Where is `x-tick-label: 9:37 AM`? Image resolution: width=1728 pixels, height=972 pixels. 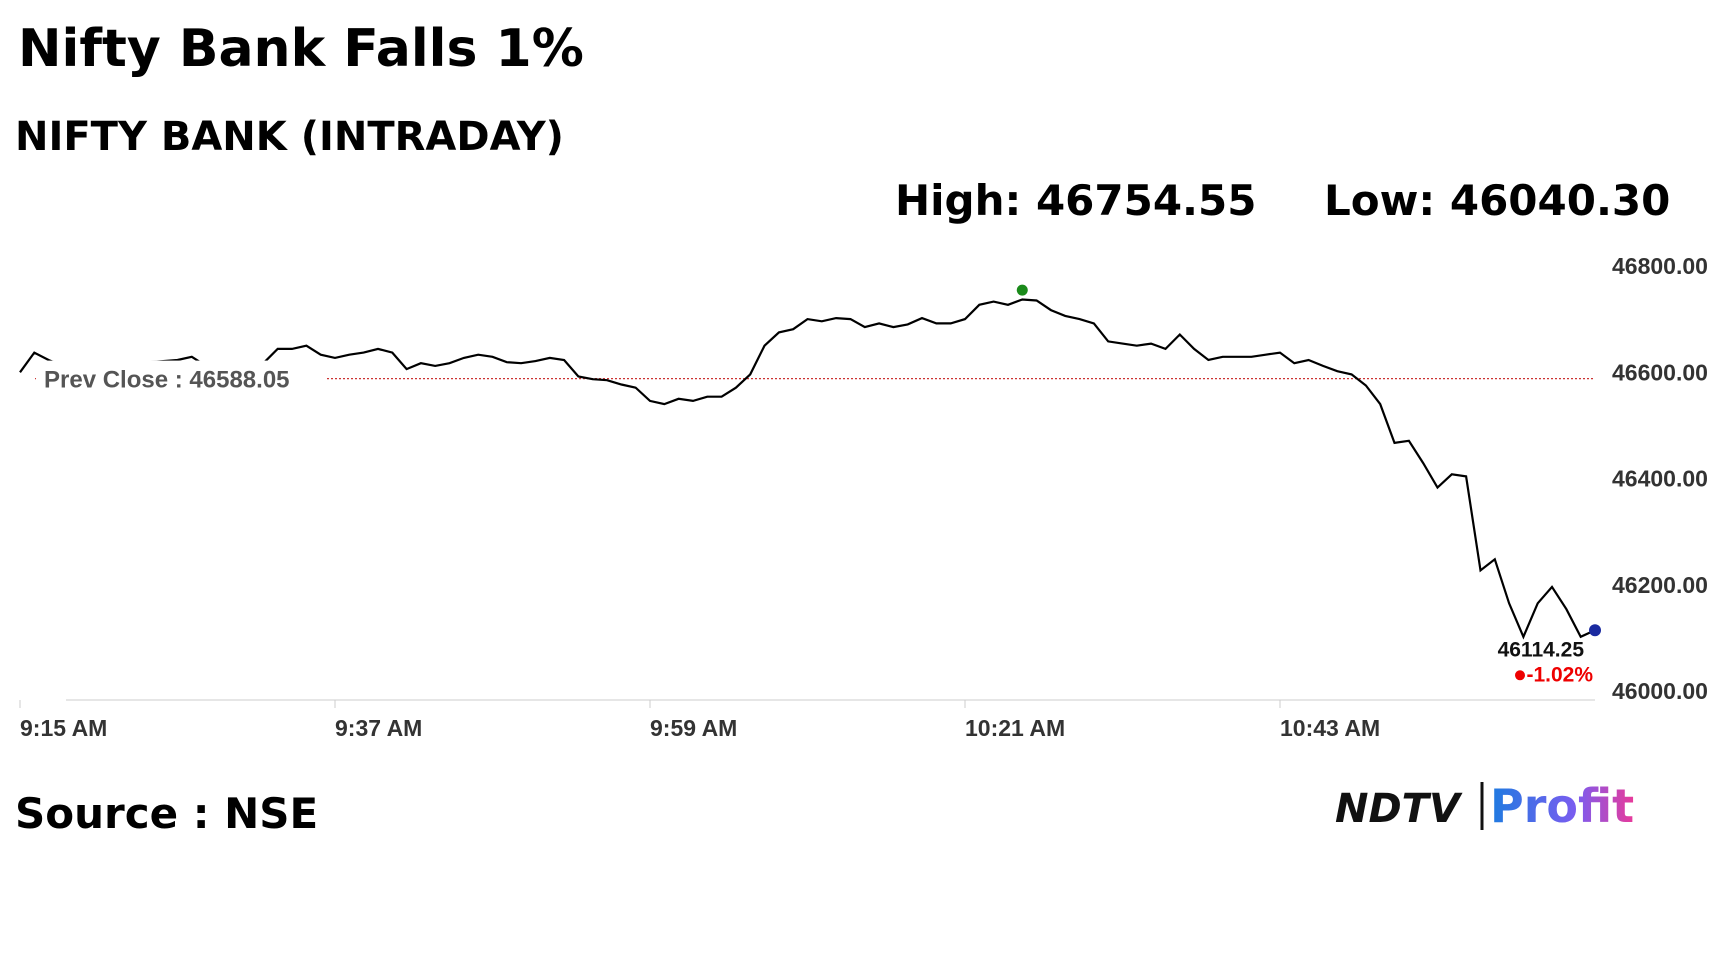 x-tick-label: 9:37 AM is located at coordinates (378, 728).